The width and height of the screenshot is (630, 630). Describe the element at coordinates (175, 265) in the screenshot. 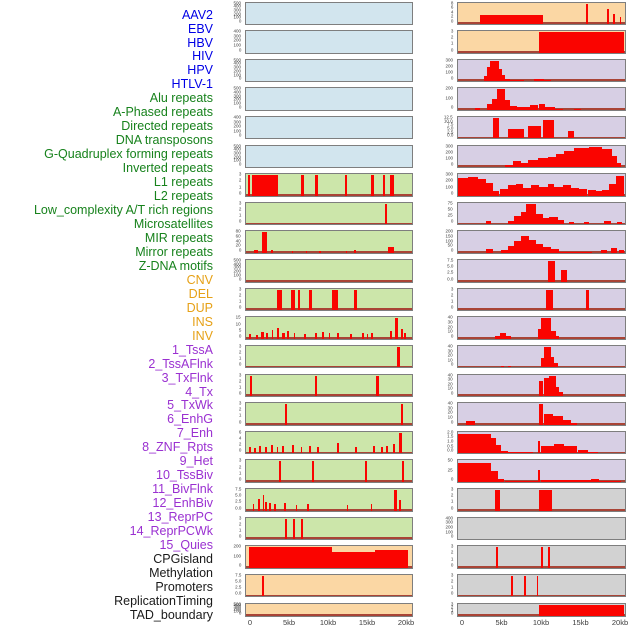

I see `track-label: Z-DNA motifs` at that location.